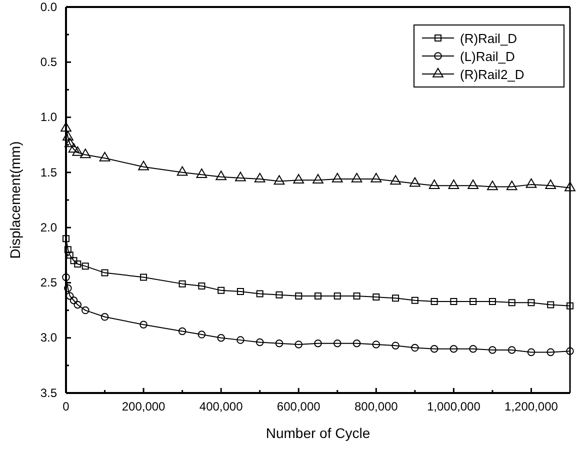  What do you see at coordinates (144, 407) in the screenshot?
I see `x-tick-label: 200,000` at bounding box center [144, 407].